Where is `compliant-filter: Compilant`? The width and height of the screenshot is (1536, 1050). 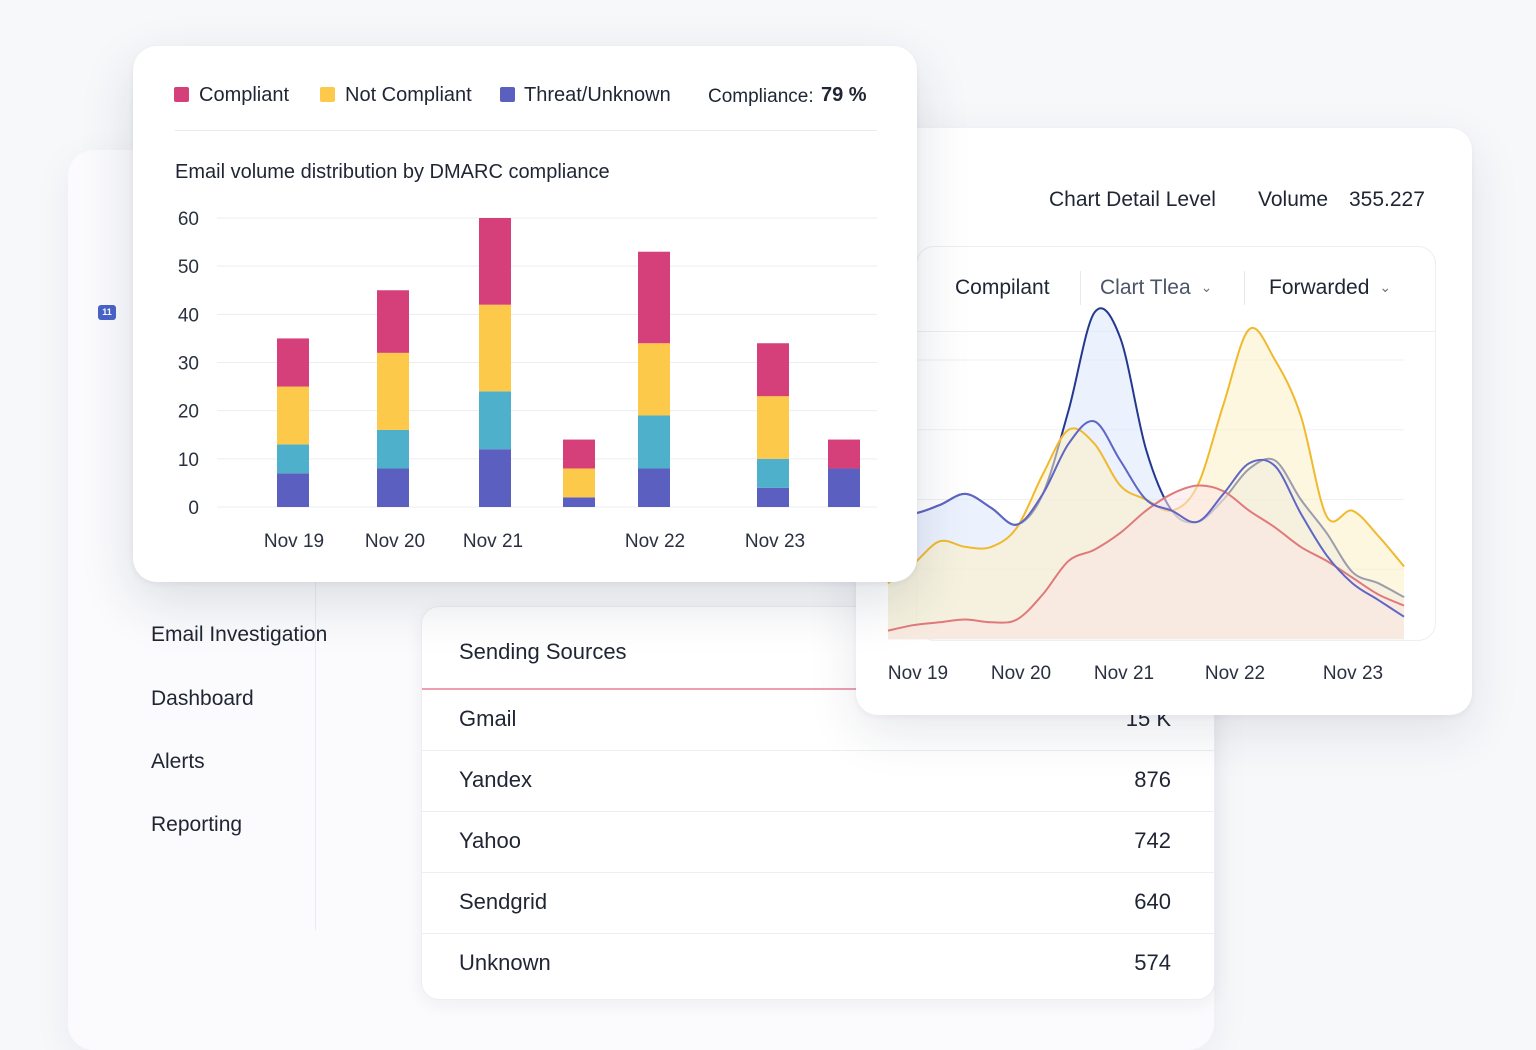 compliant-filter: Compilant is located at coordinates (1002, 288).